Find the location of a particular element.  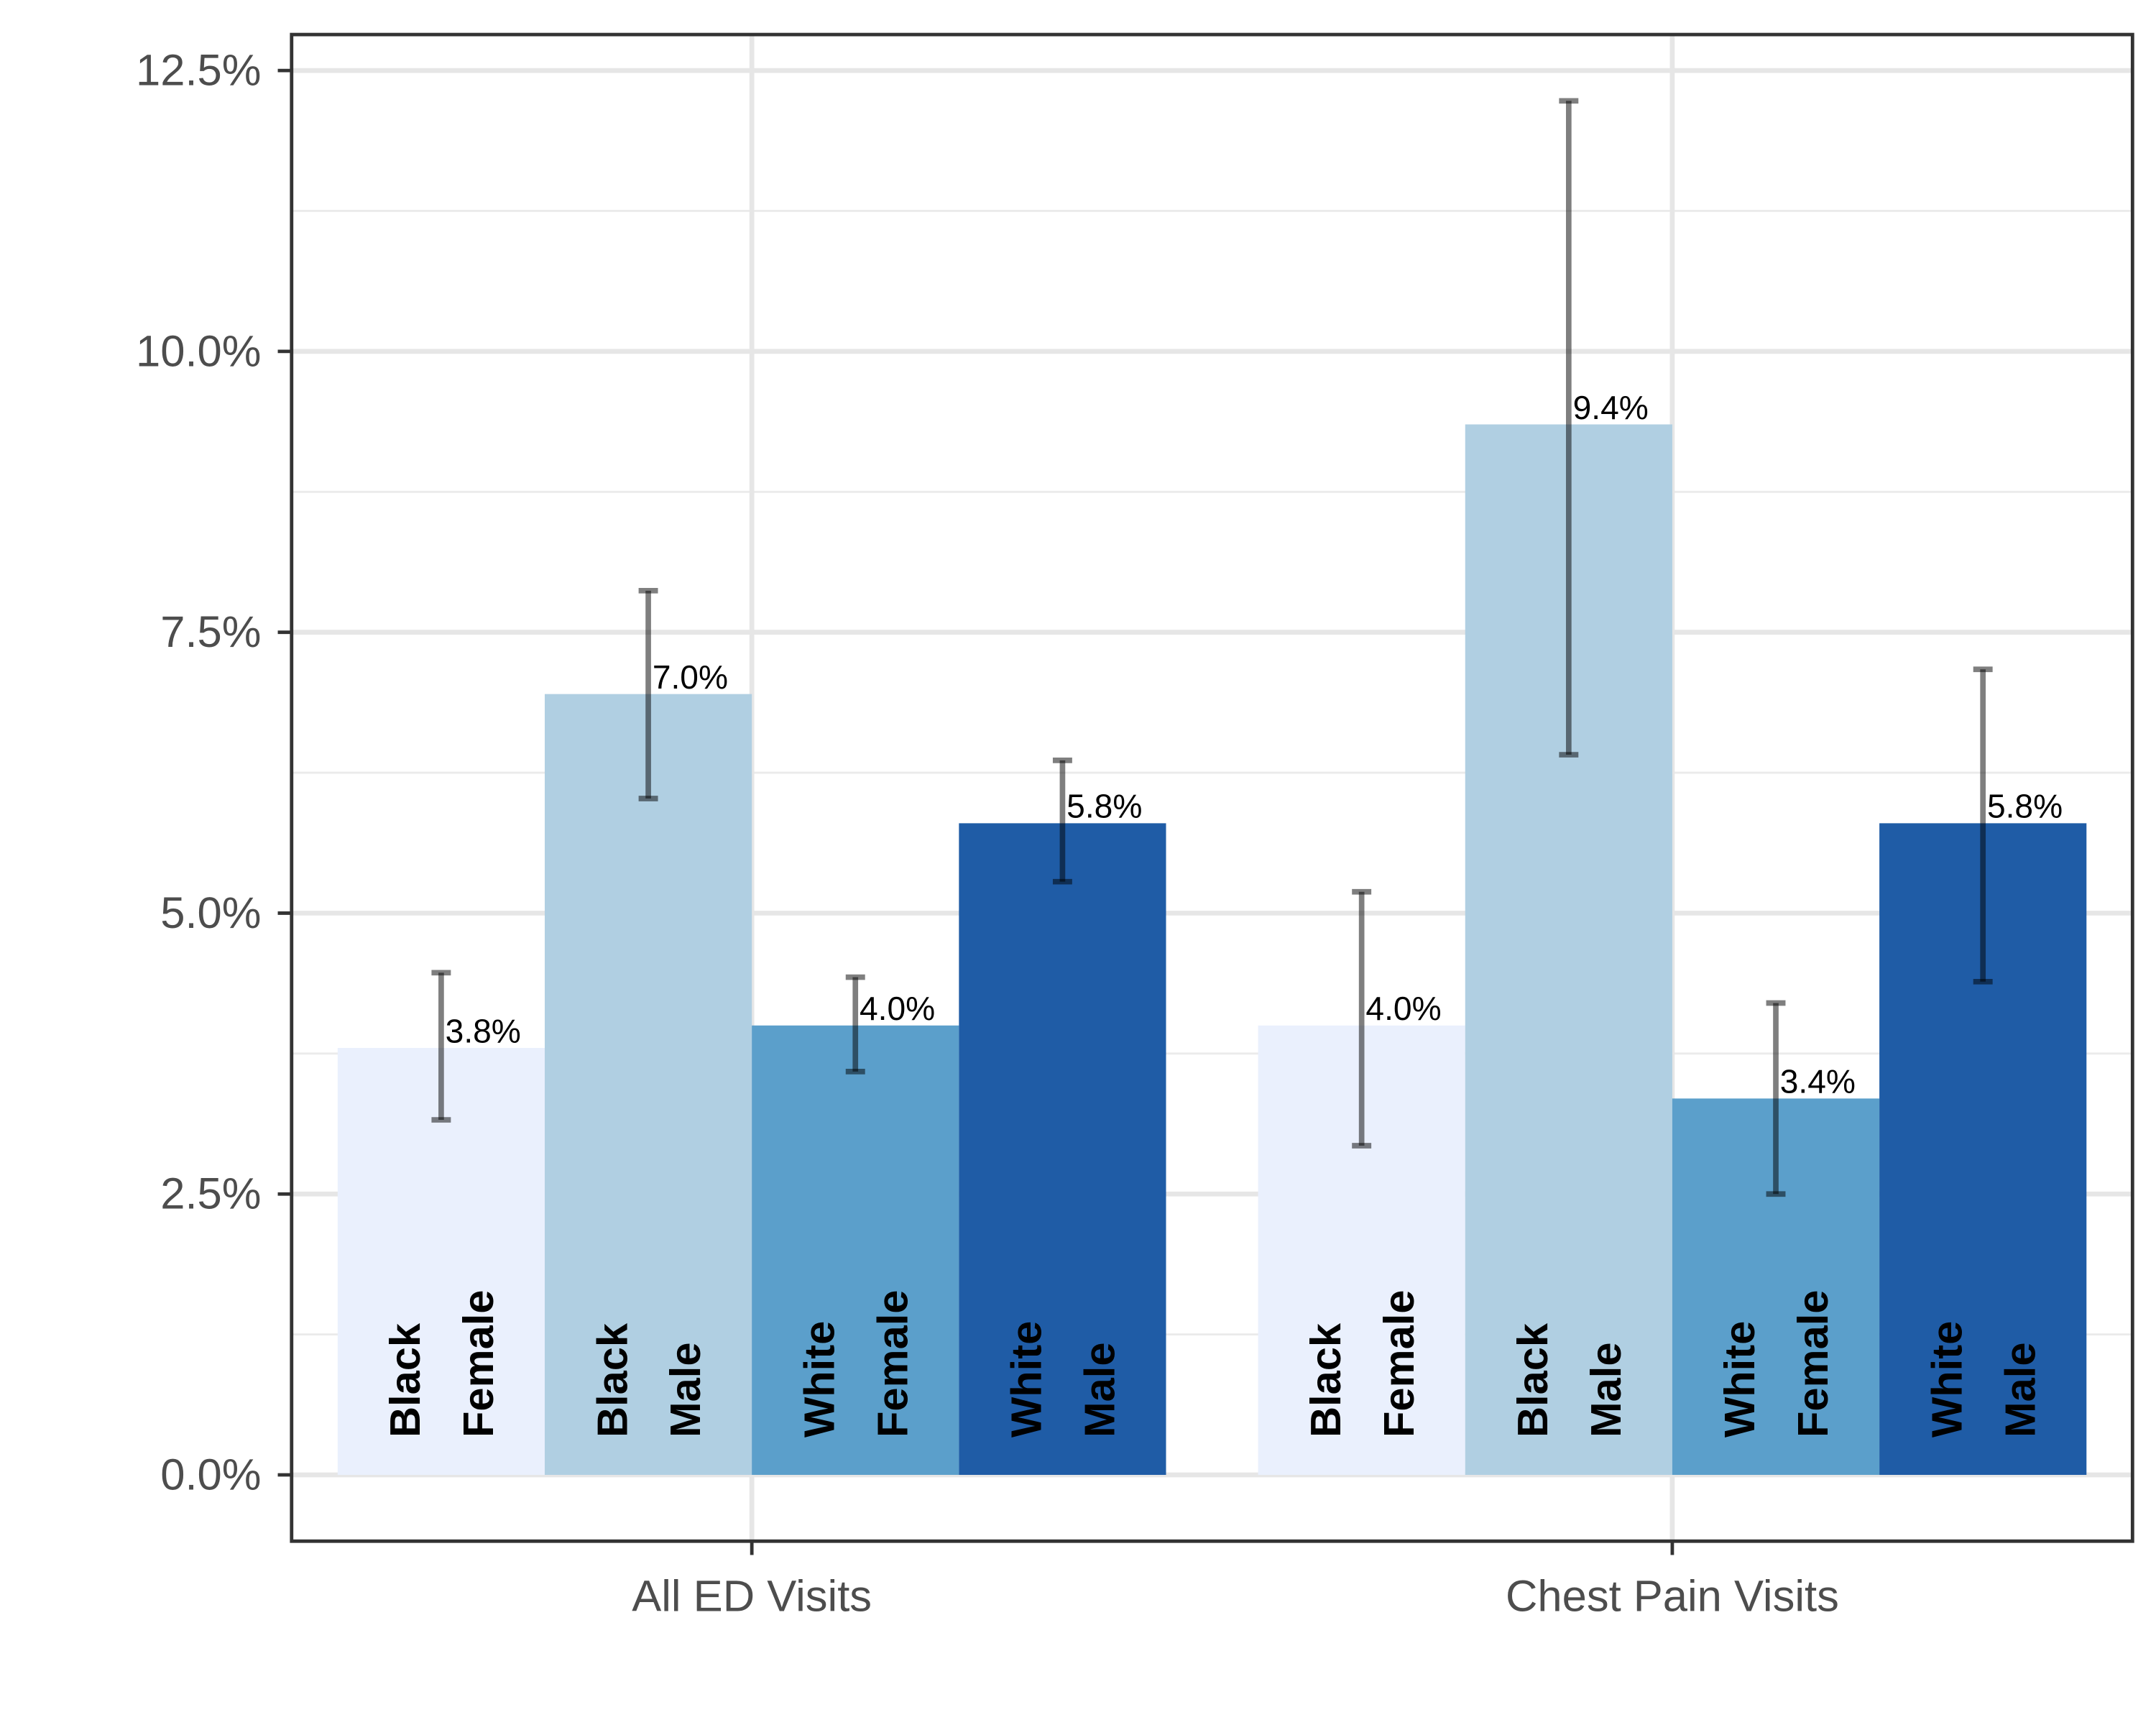

y-tick-label: 0.0% is located at coordinates (210, 1475).